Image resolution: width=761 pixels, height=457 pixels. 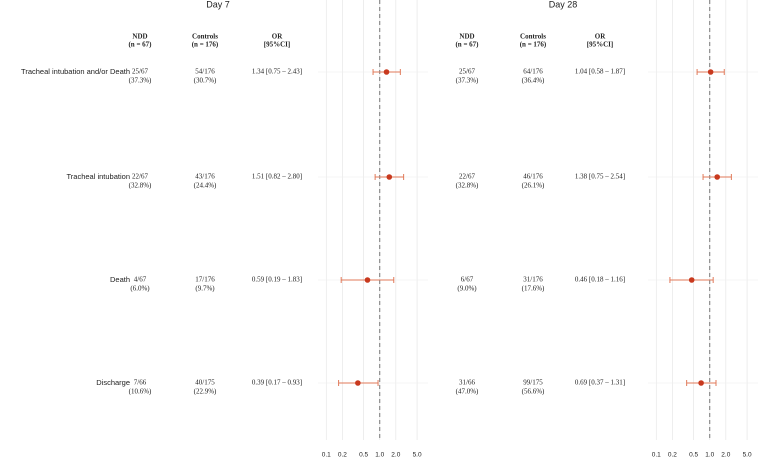 I want to click on panel-title: Day 28, so click(x=563, y=4).